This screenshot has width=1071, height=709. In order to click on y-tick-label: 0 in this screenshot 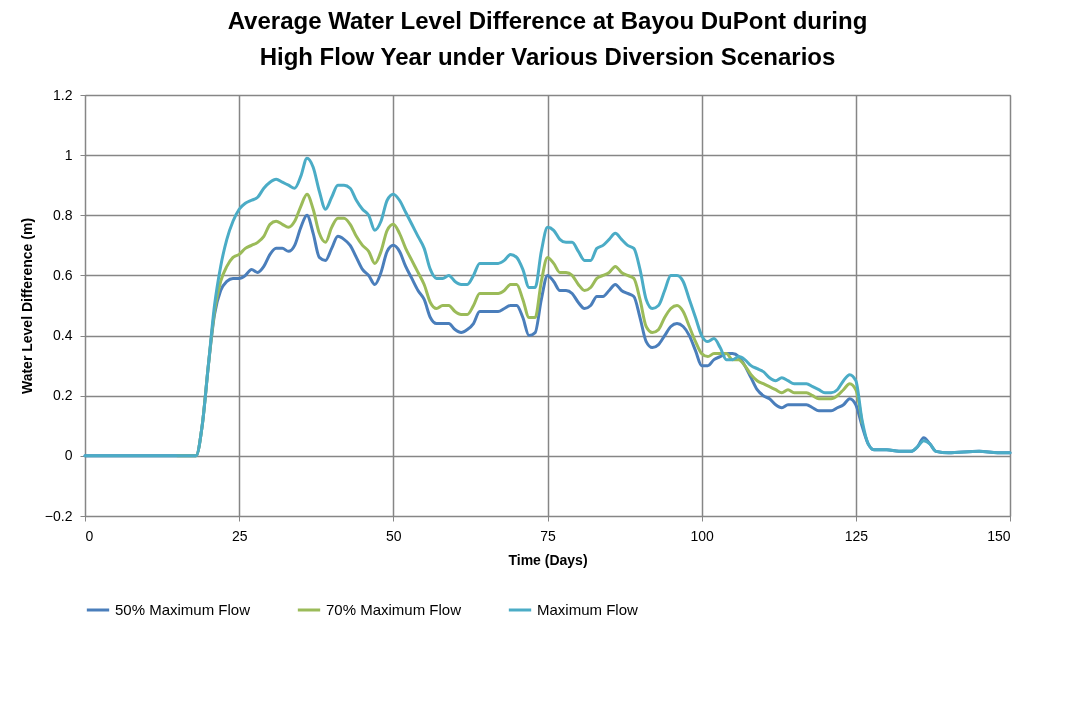, I will do `click(68, 455)`.